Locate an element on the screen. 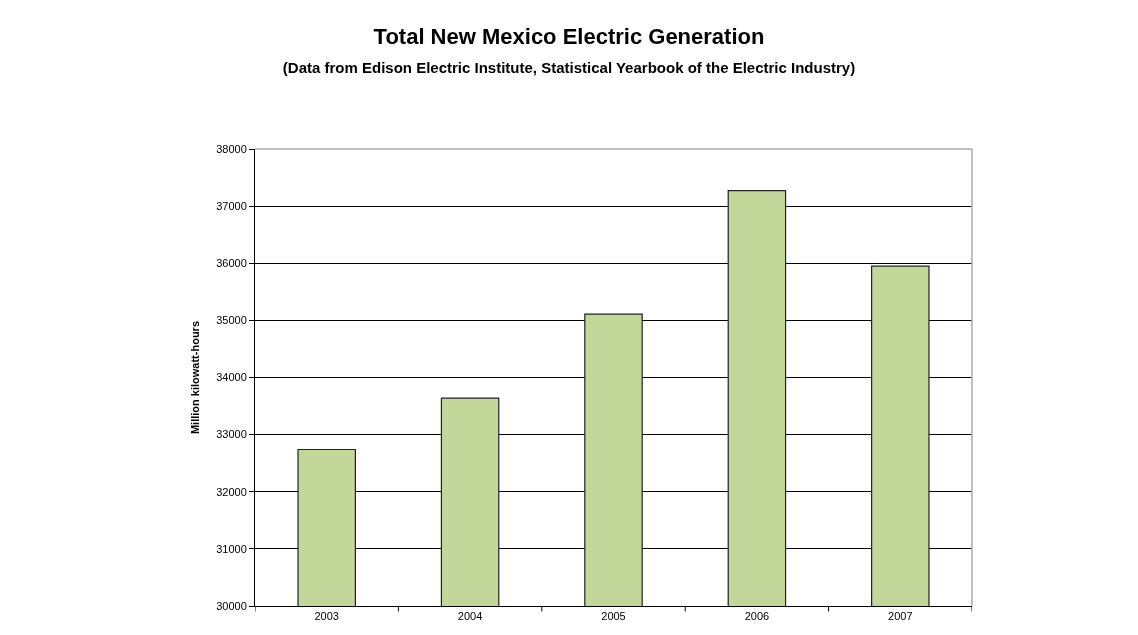 This screenshot has width=1138, height=635. y-axis-title: Million kilowatt-hours is located at coordinates (194, 377).